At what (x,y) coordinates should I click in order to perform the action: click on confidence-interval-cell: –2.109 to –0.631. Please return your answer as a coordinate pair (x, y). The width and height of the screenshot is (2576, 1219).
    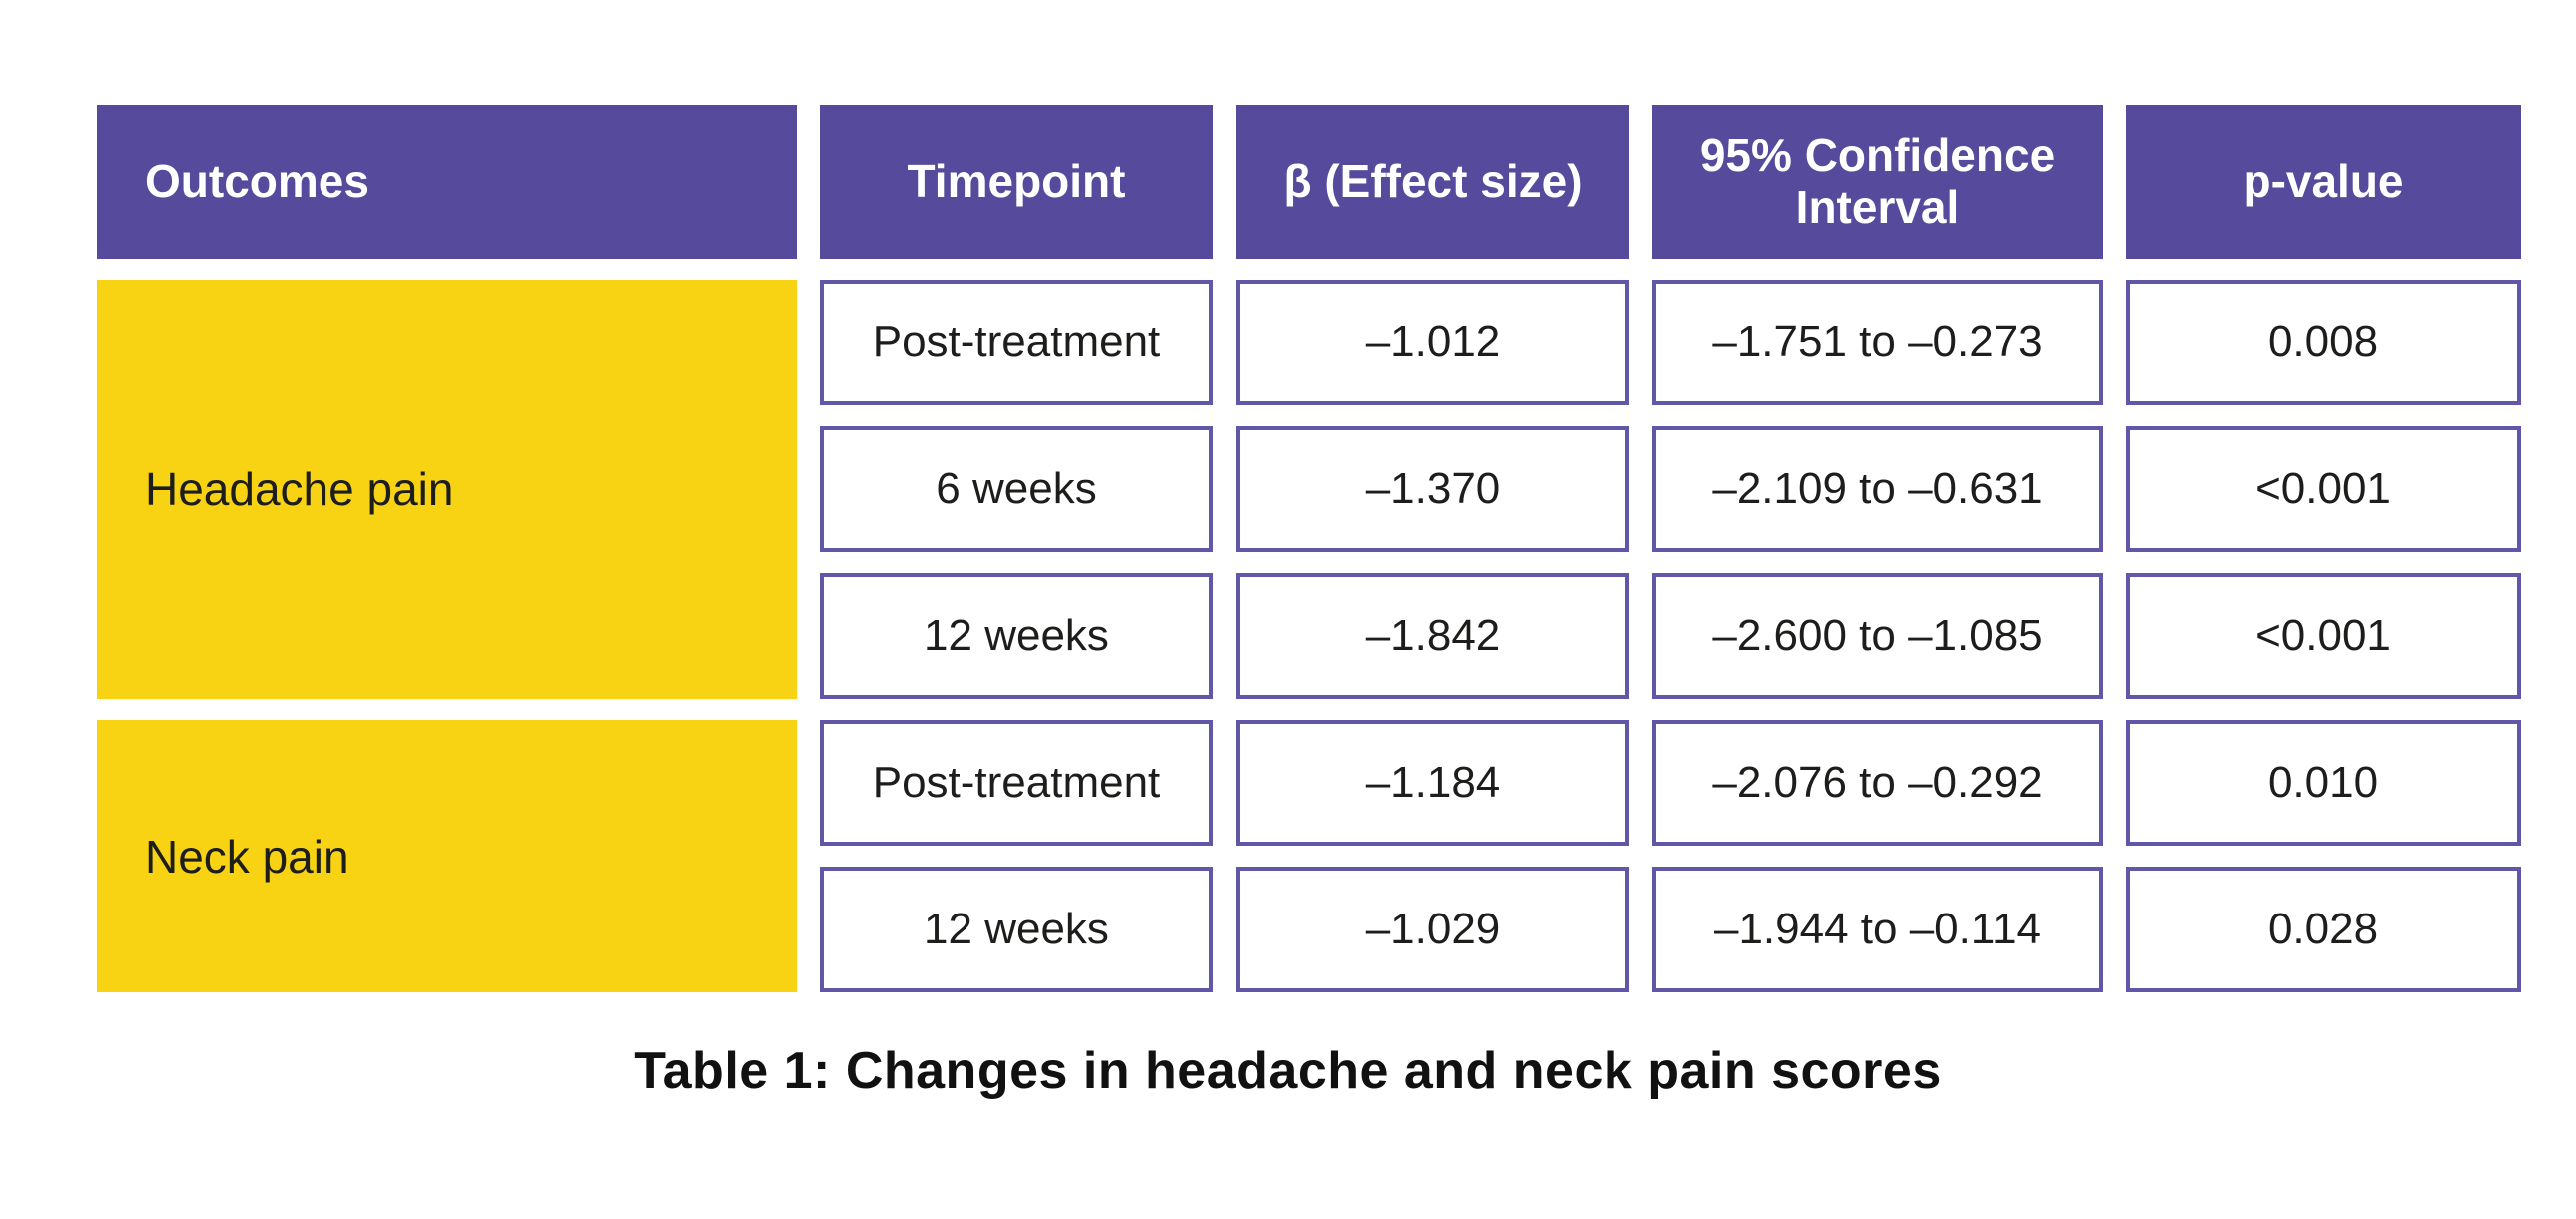
    Looking at the image, I should click on (1877, 489).